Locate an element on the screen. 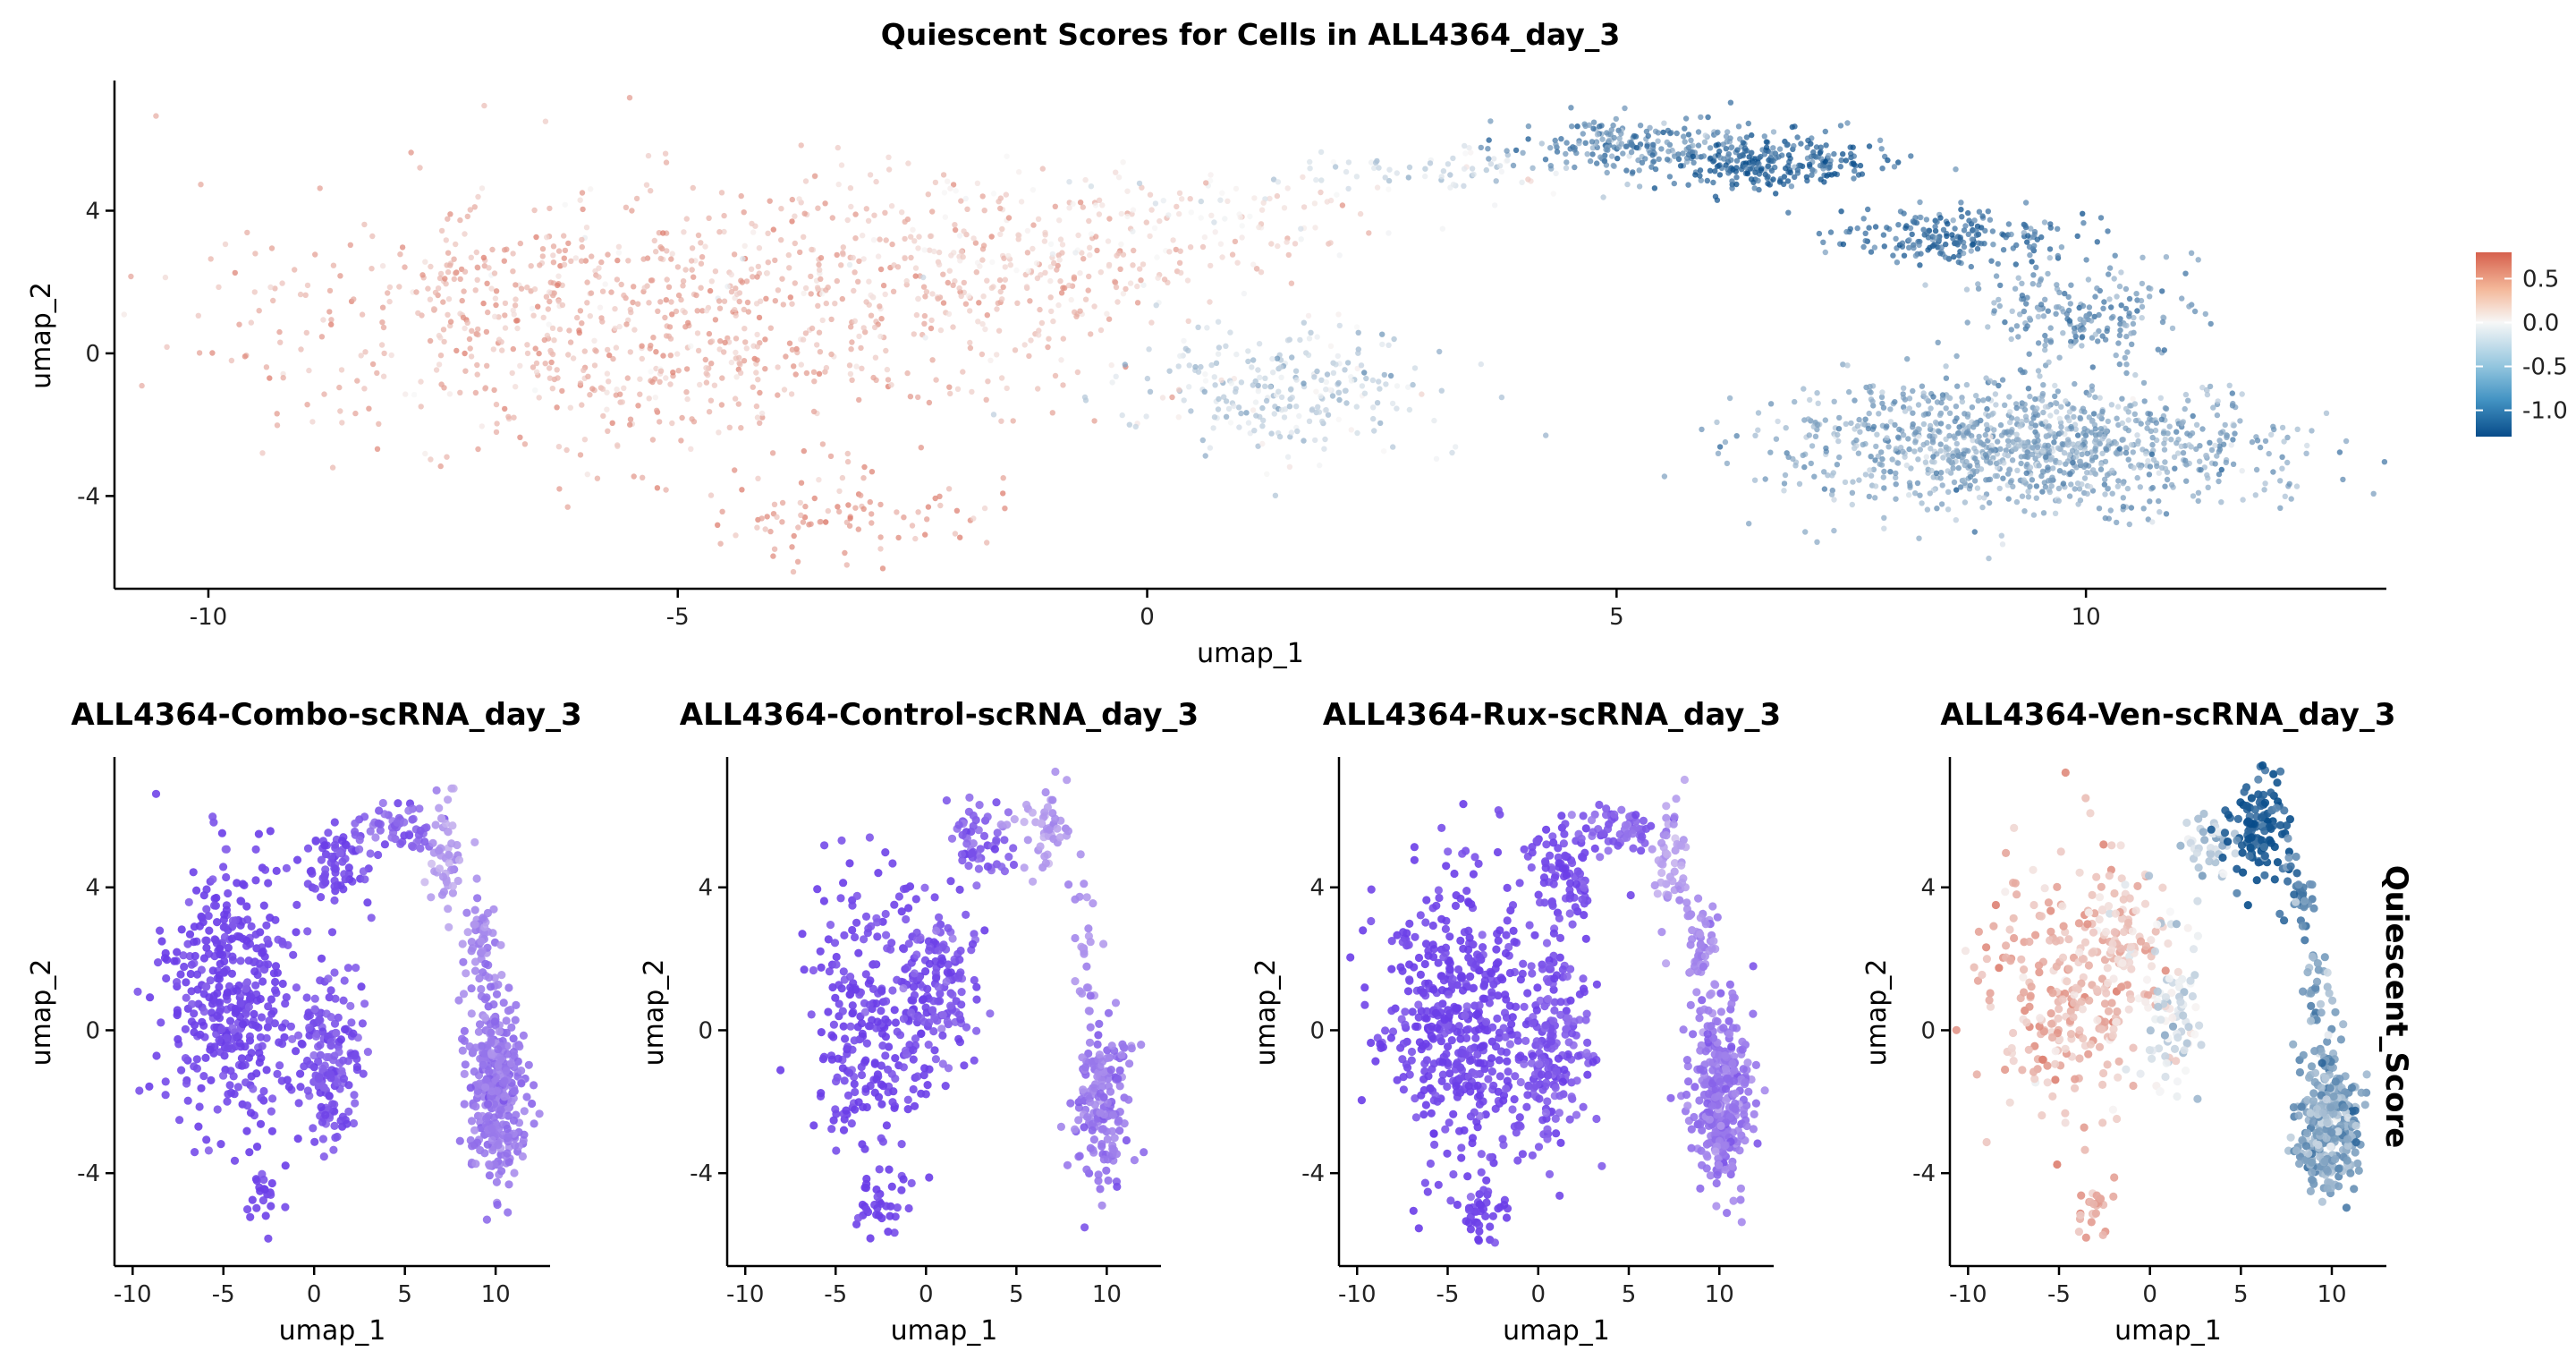  x-tick-label: 5 is located at coordinates (404, 1294).